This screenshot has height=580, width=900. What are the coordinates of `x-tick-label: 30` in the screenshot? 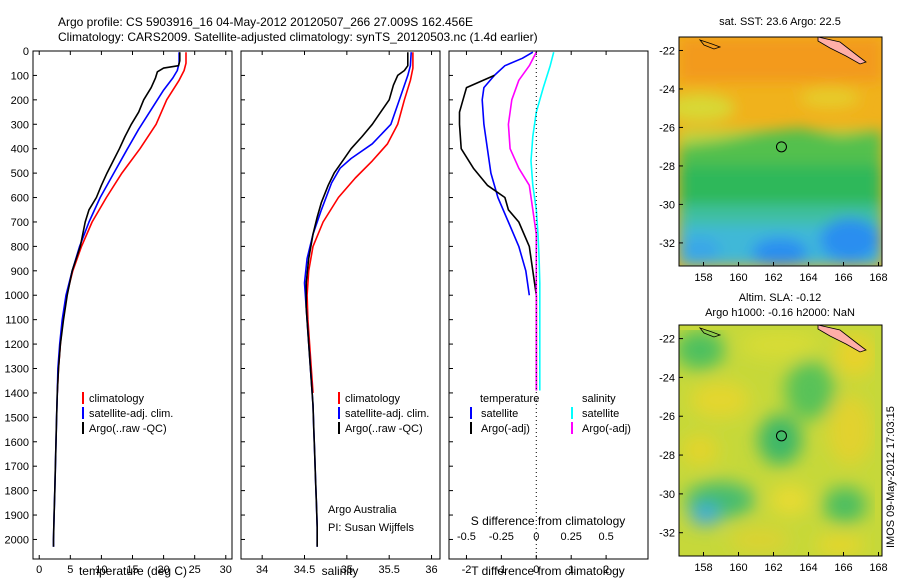 It's located at (226, 570).